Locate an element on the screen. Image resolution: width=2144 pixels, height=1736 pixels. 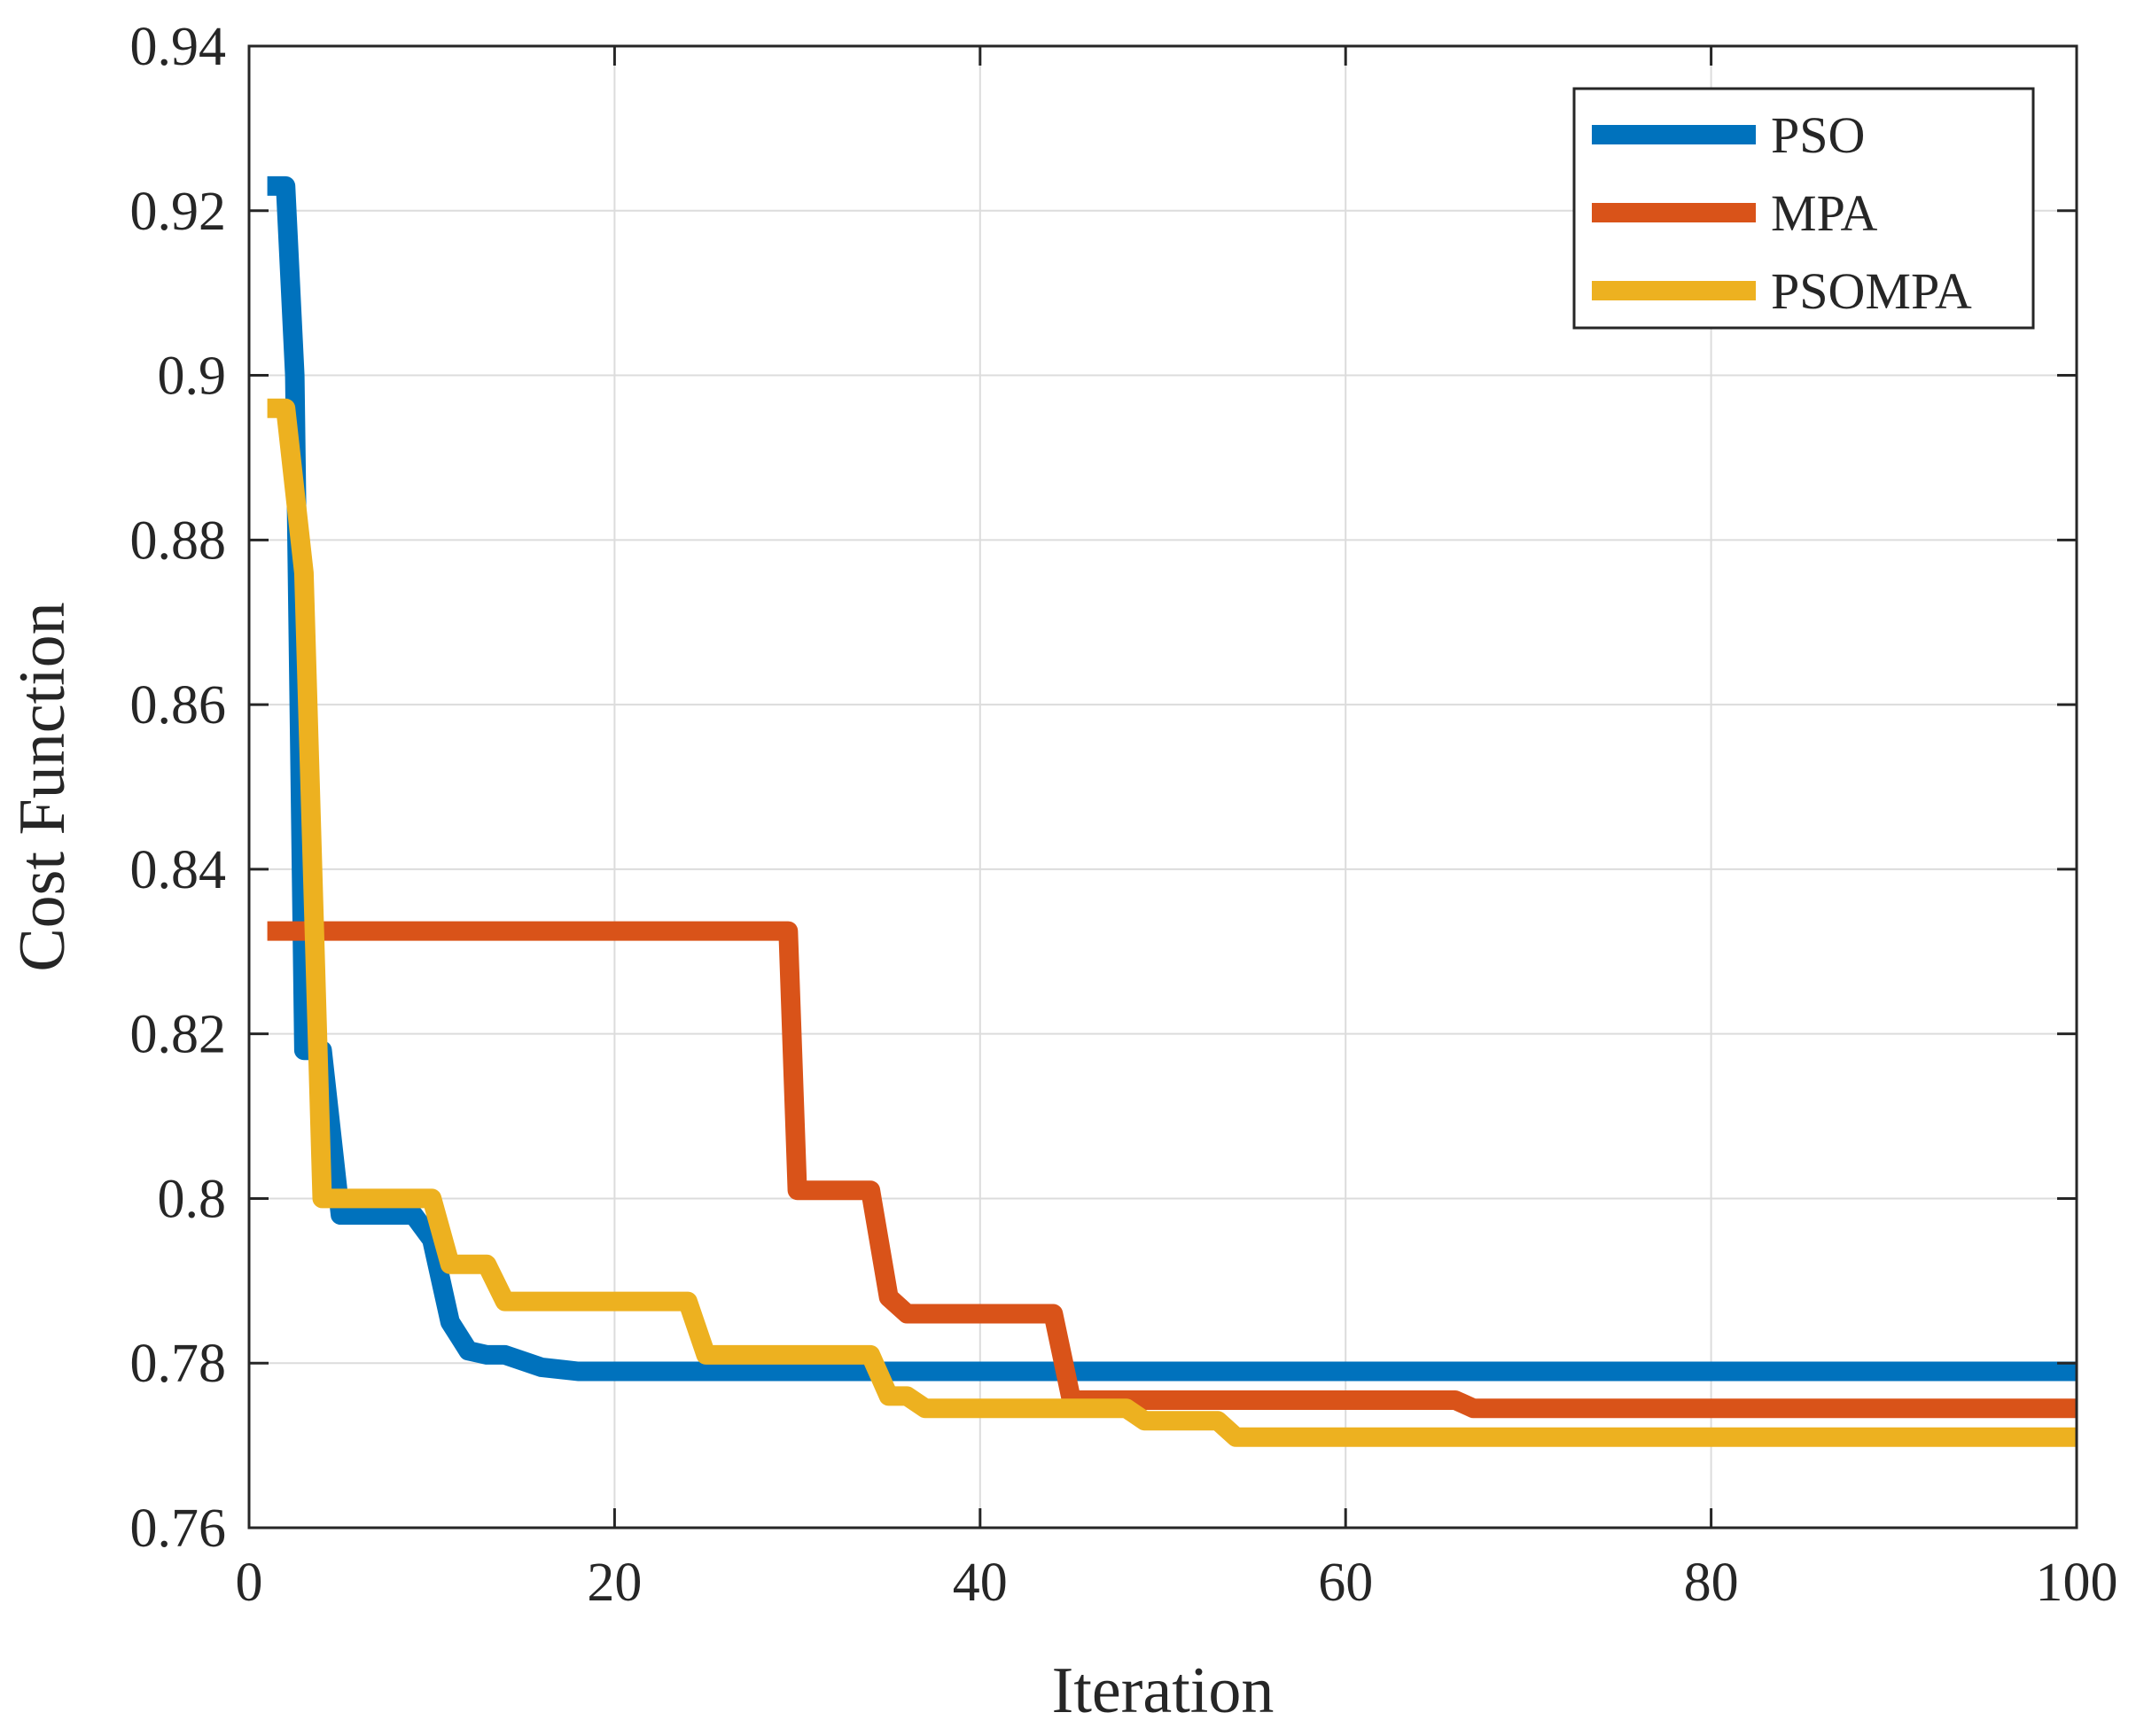
y-tick-label: 0.82 is located at coordinates (178, 1035).